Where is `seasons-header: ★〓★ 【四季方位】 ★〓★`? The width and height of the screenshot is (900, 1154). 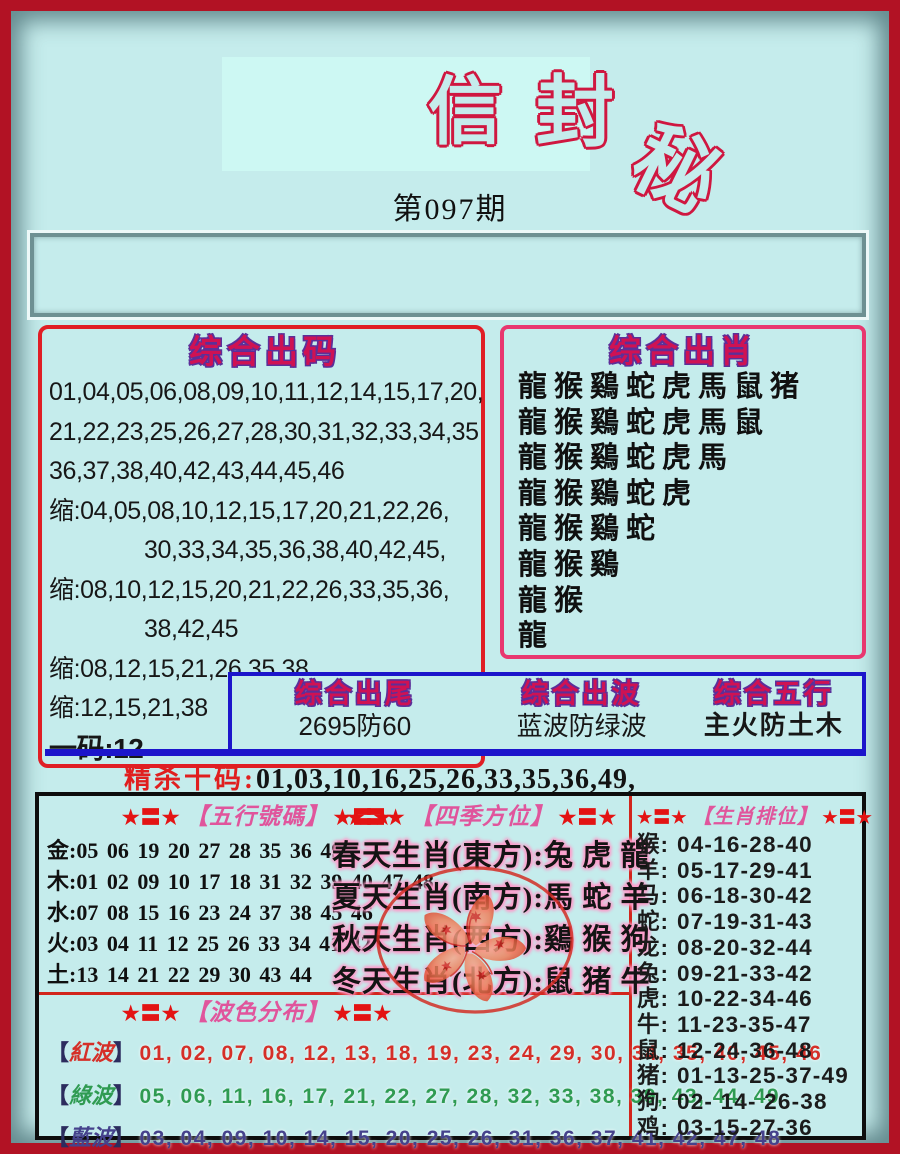 seasons-header: ★〓★ 【四季方位】 ★〓★ is located at coordinates (482, 818).